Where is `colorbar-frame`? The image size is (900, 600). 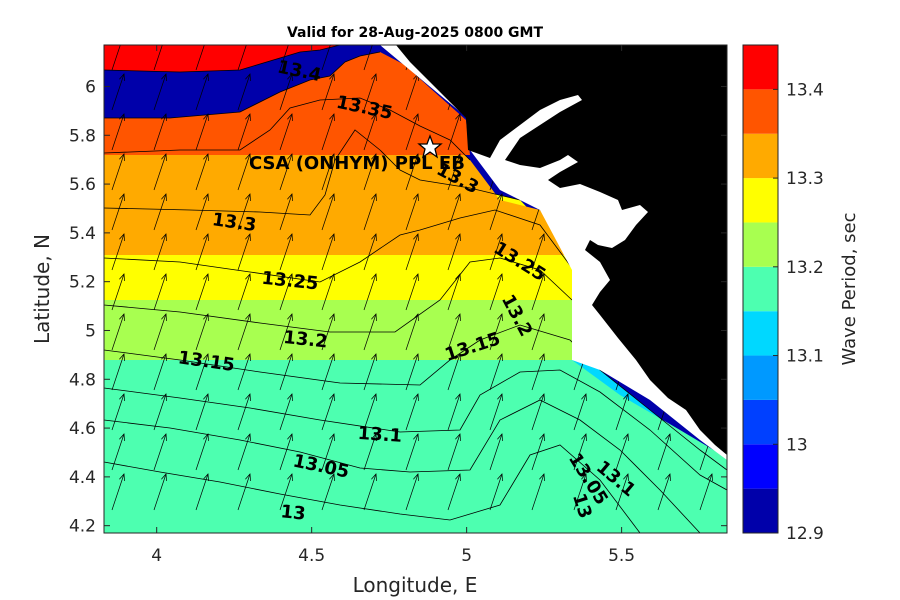
colorbar-frame is located at coordinates (760, 289).